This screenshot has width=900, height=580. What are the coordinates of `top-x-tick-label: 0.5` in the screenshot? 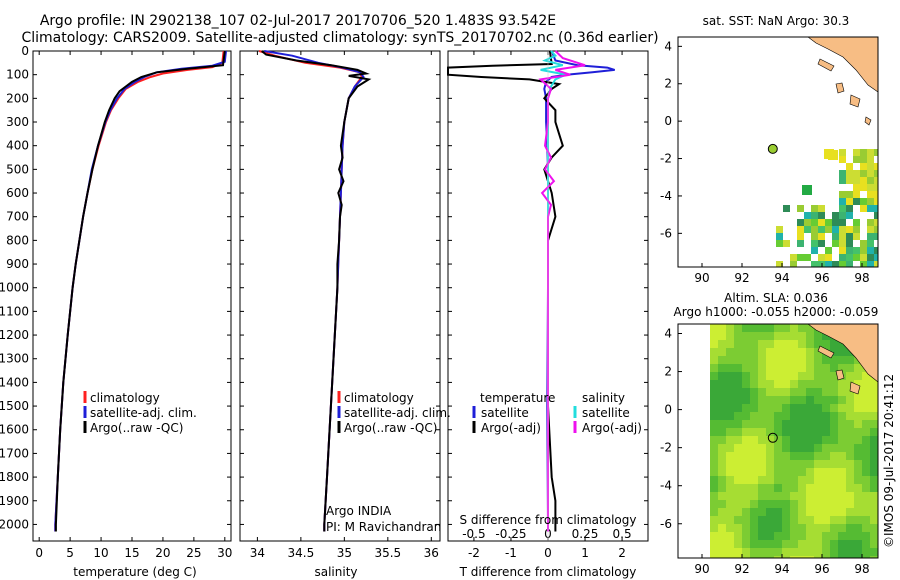 It's located at (622, 534).